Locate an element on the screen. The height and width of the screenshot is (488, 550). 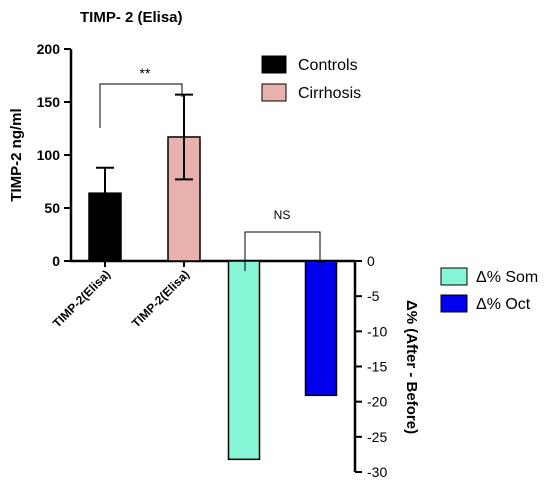
left-bracket-line is located at coordinates (141, 105).